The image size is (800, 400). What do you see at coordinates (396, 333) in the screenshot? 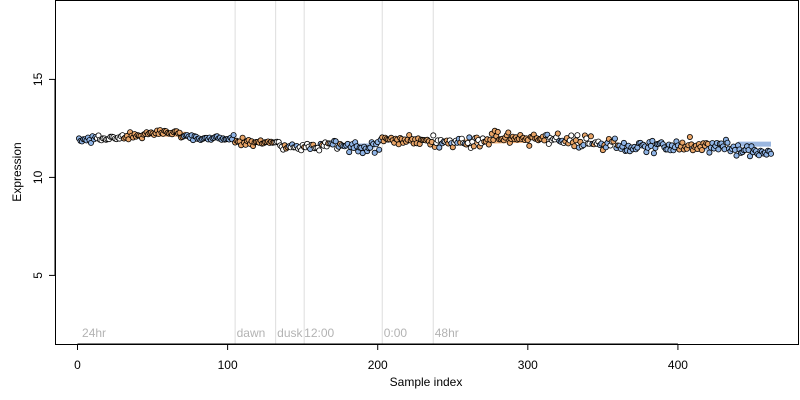
I see `region-label: 0:00` at bounding box center [396, 333].